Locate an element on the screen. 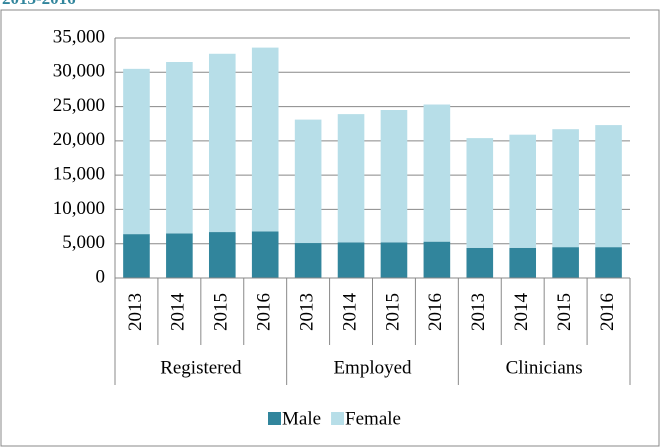  legend-label: Female is located at coordinates (373, 418).